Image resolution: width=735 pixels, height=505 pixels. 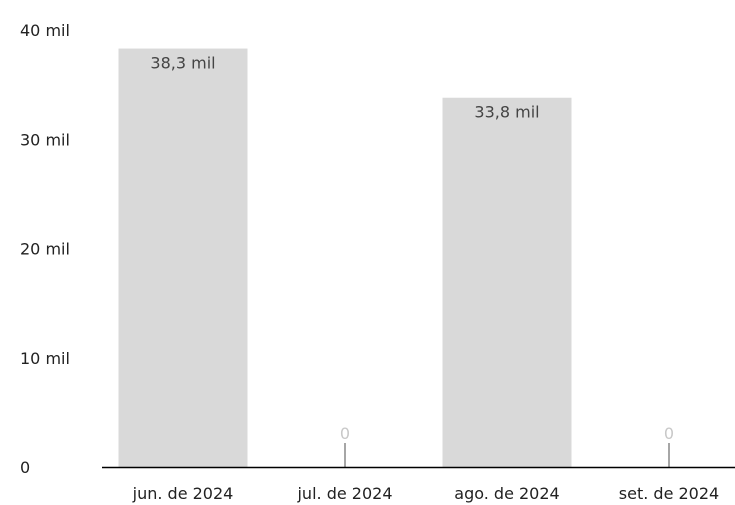 I want to click on x-tick-label: jun. de 2024, so click(x=183, y=493).